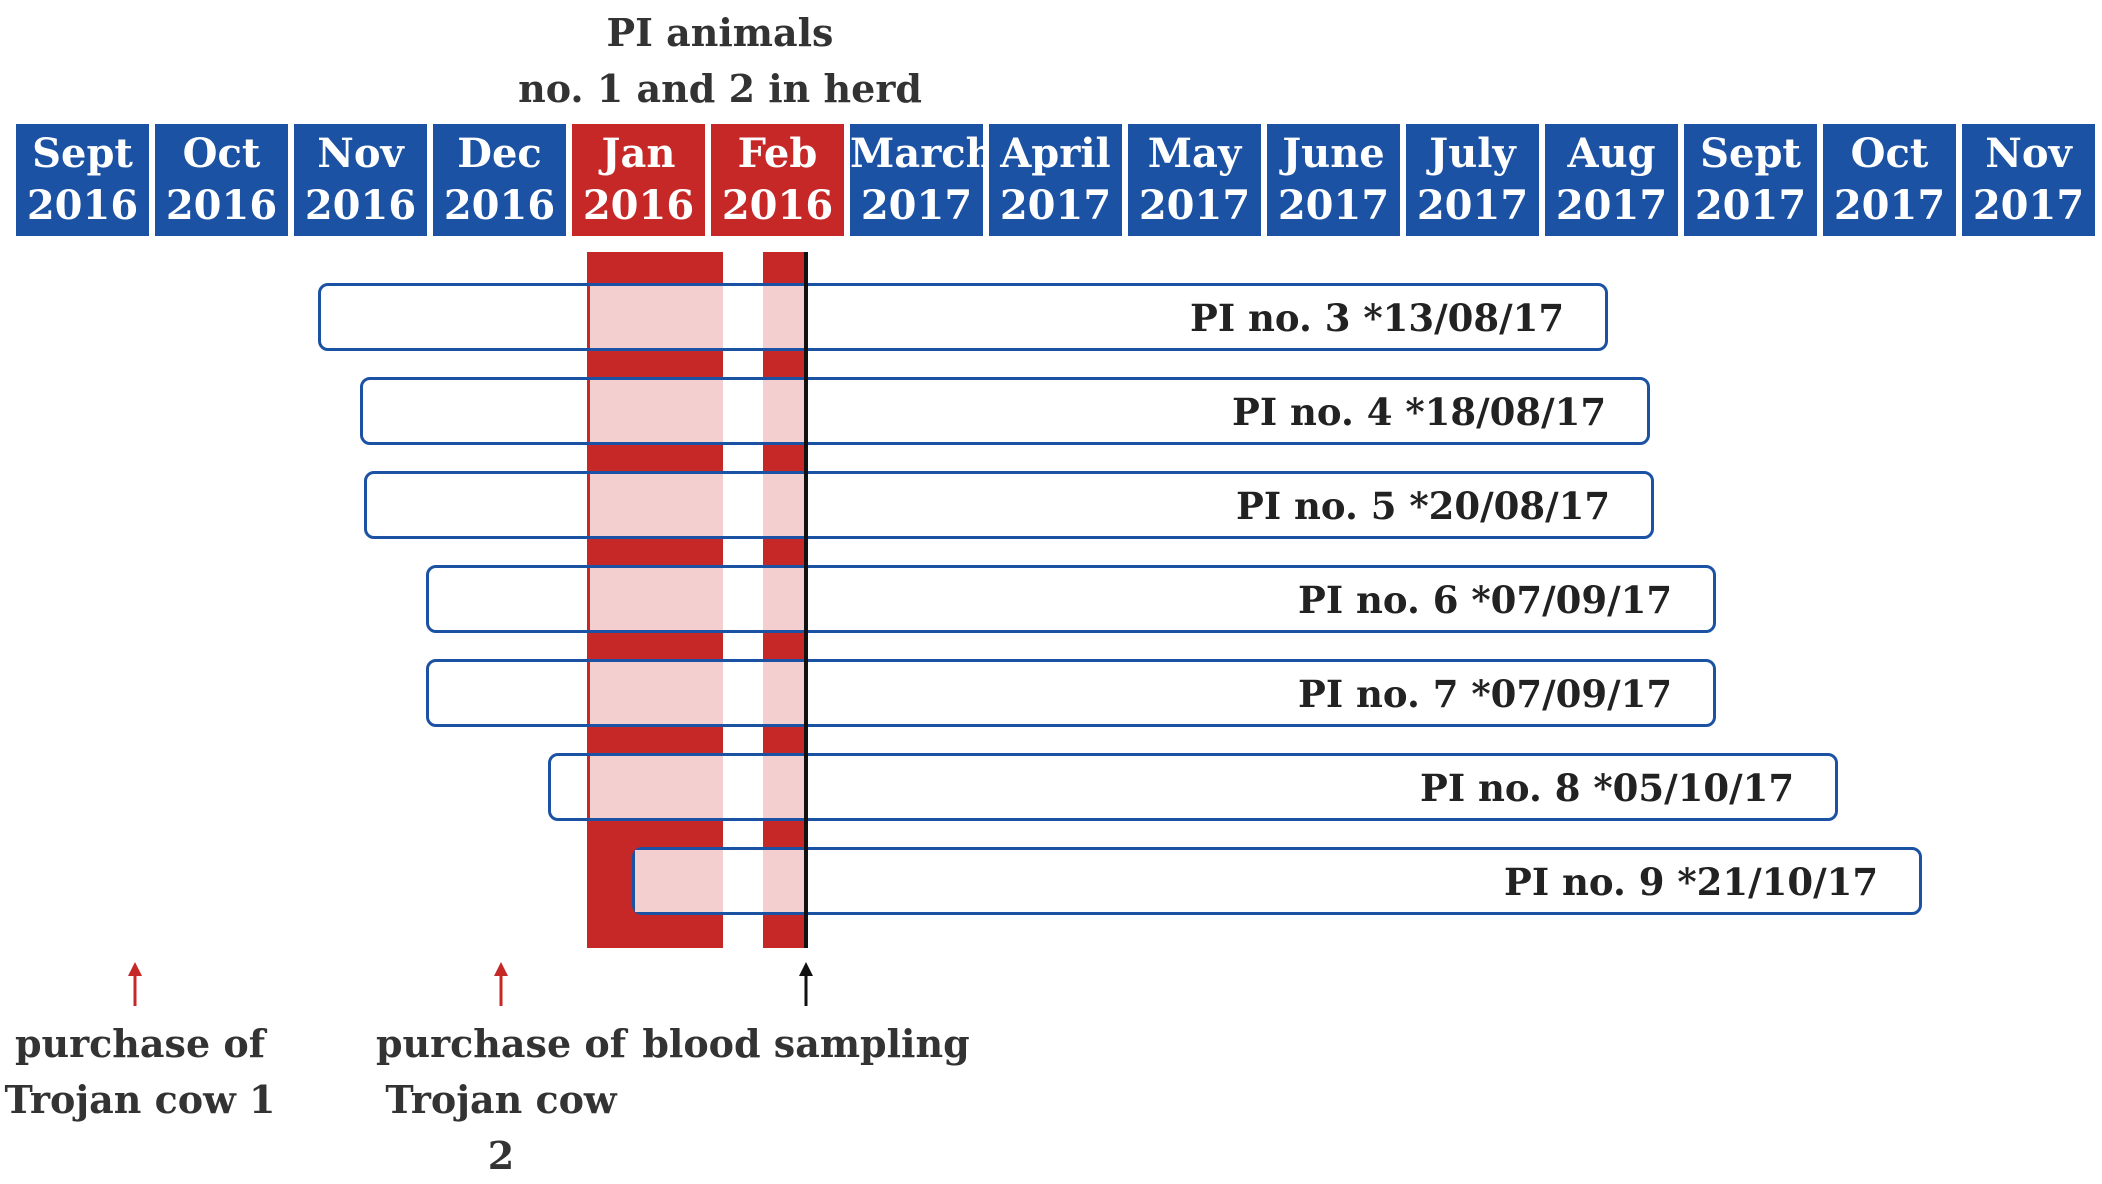  Describe the element at coordinates (82, 180) in the screenshot. I see `month-cell: Sept 2016` at that location.